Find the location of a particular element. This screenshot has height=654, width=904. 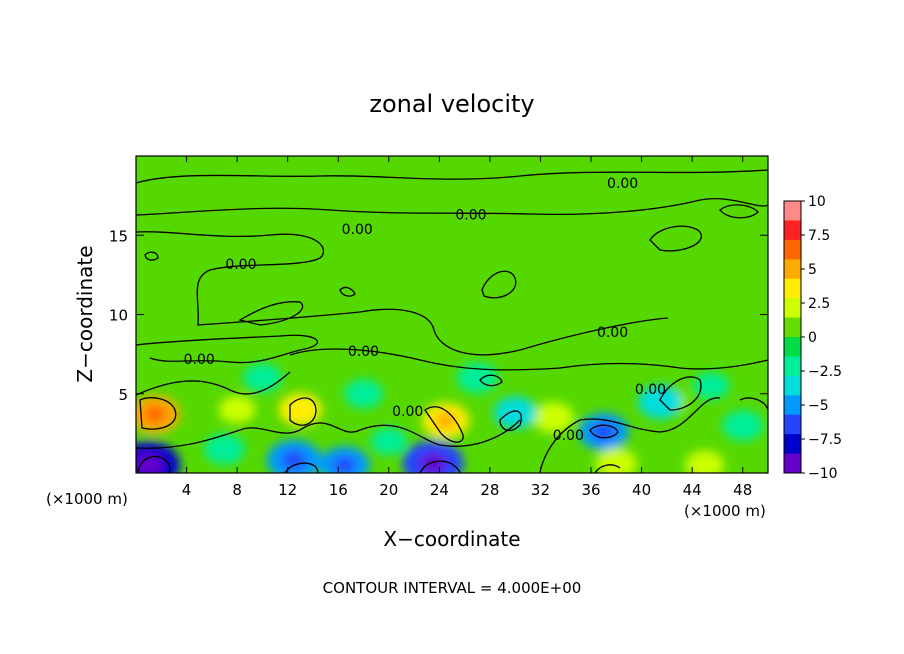

colorbar is located at coordinates (792, 337).